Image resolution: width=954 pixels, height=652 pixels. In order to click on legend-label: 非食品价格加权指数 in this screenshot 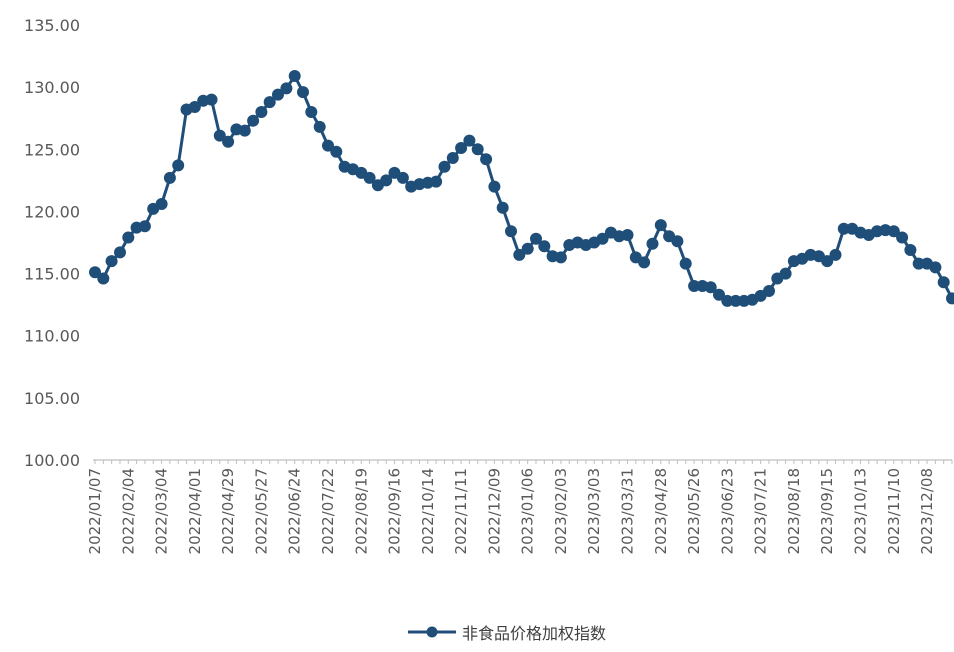, I will do `click(533, 633)`.